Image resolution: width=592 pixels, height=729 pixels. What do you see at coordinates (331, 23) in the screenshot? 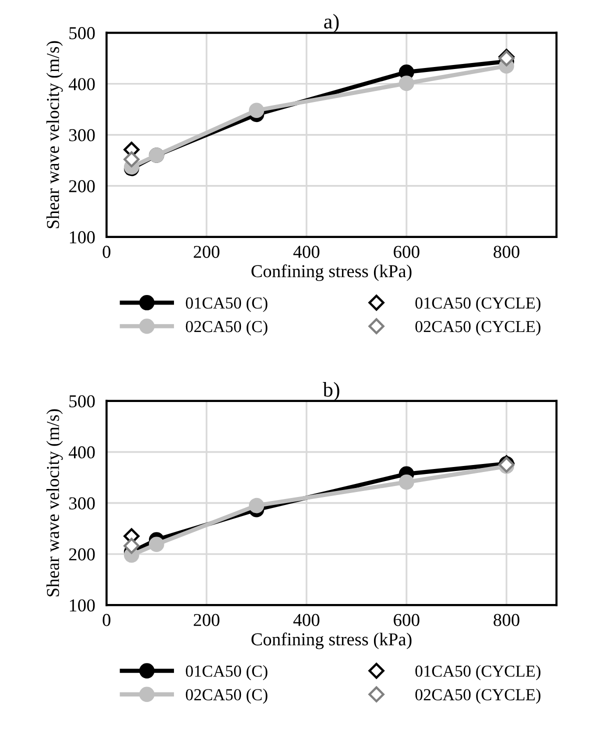
I see `chart-title: a)` at bounding box center [331, 23].